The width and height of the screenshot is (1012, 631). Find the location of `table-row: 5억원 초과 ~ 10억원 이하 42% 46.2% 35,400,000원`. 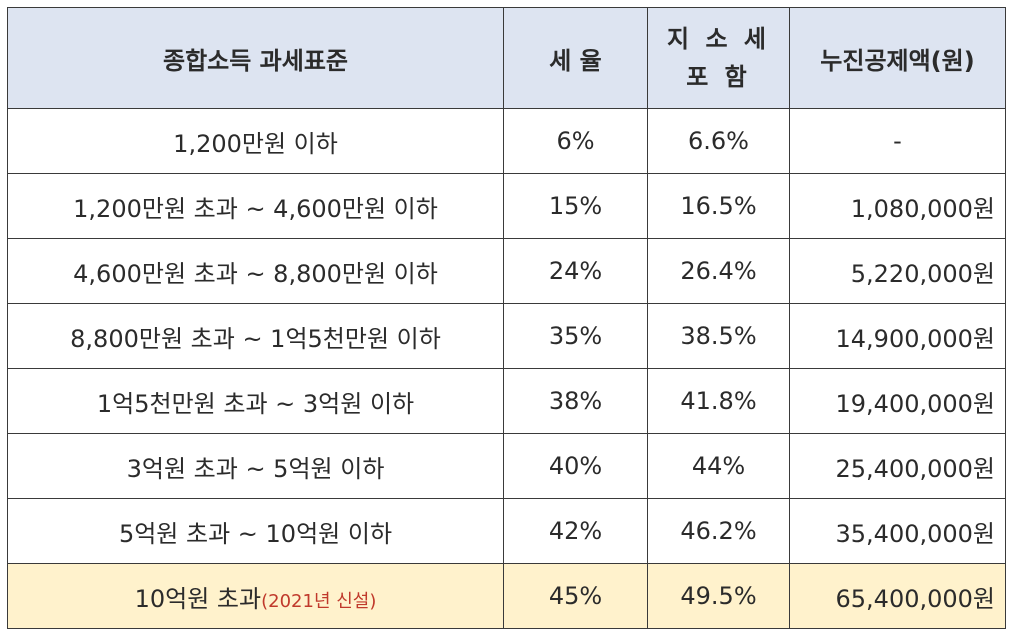

table-row: 5억원 초과 ~ 10억원 이하 42% 46.2% 35,400,000원 is located at coordinates (506, 531).